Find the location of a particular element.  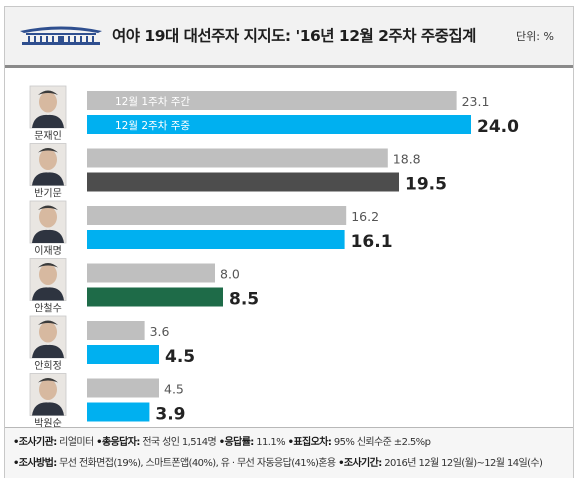

header-bar is located at coordinates (289, 36).